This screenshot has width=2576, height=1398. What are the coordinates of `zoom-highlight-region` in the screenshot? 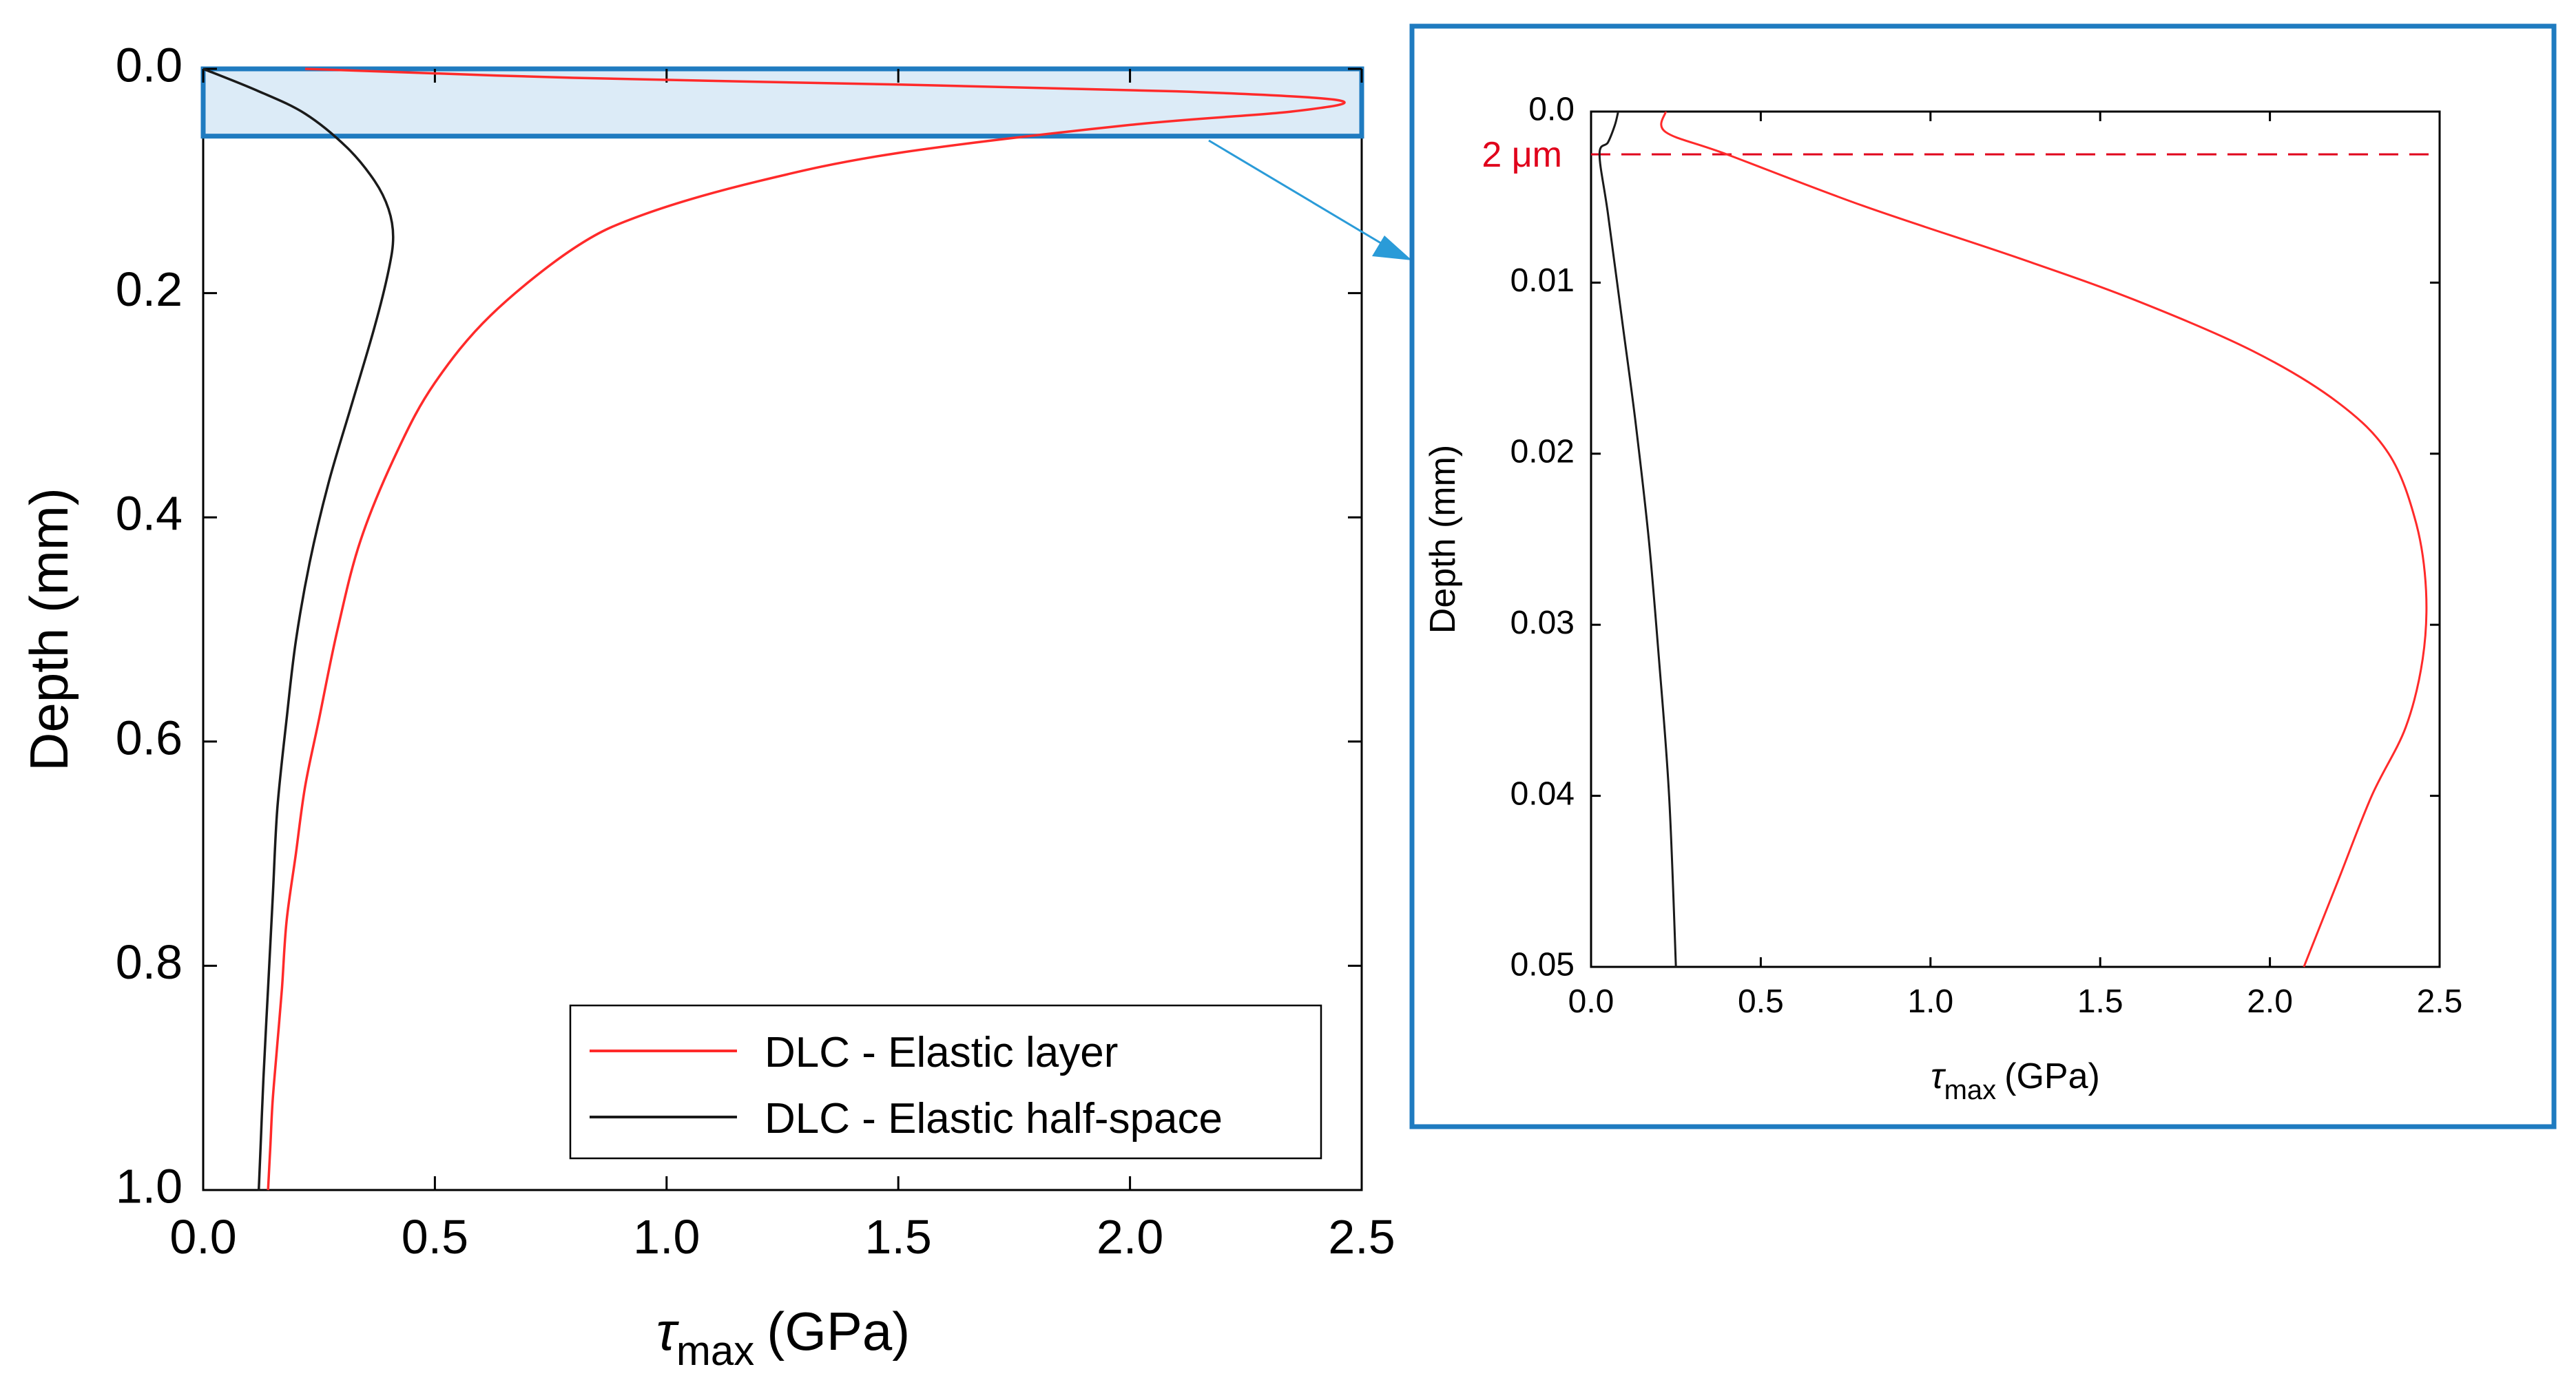 It's located at (782, 102).